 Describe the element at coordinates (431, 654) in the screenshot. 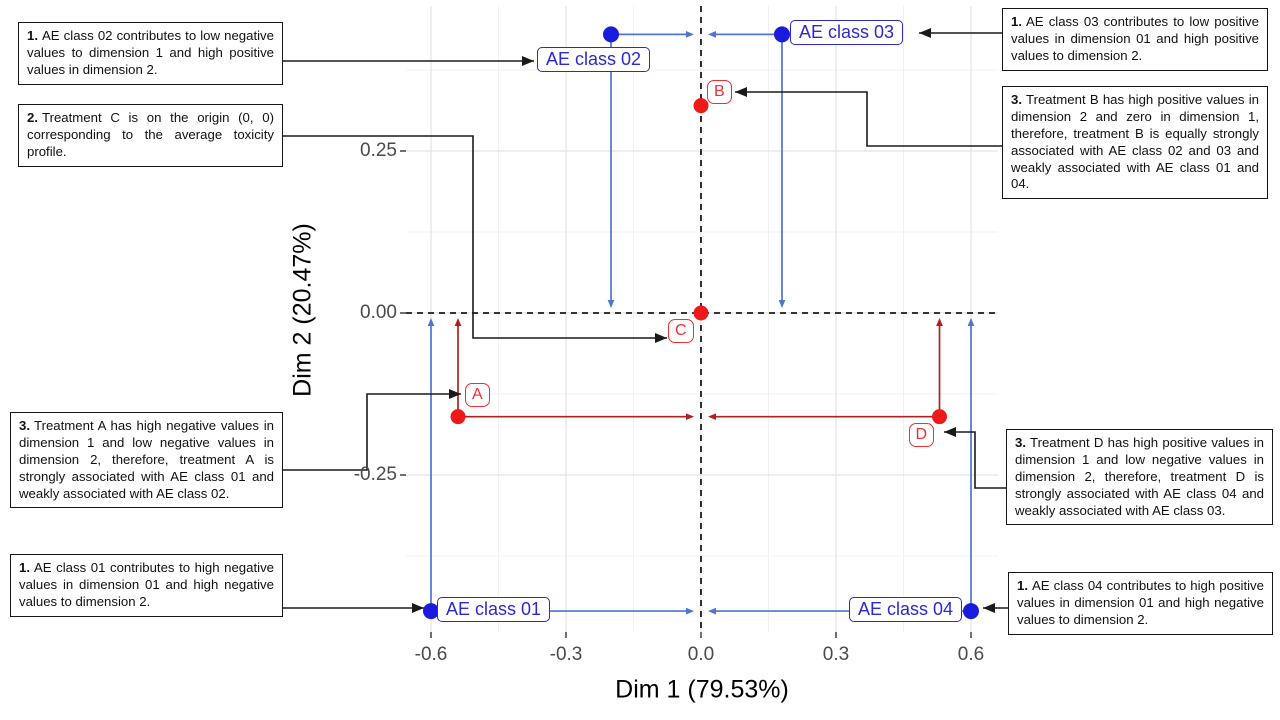

I see `x-tick-label: -0.6` at that location.